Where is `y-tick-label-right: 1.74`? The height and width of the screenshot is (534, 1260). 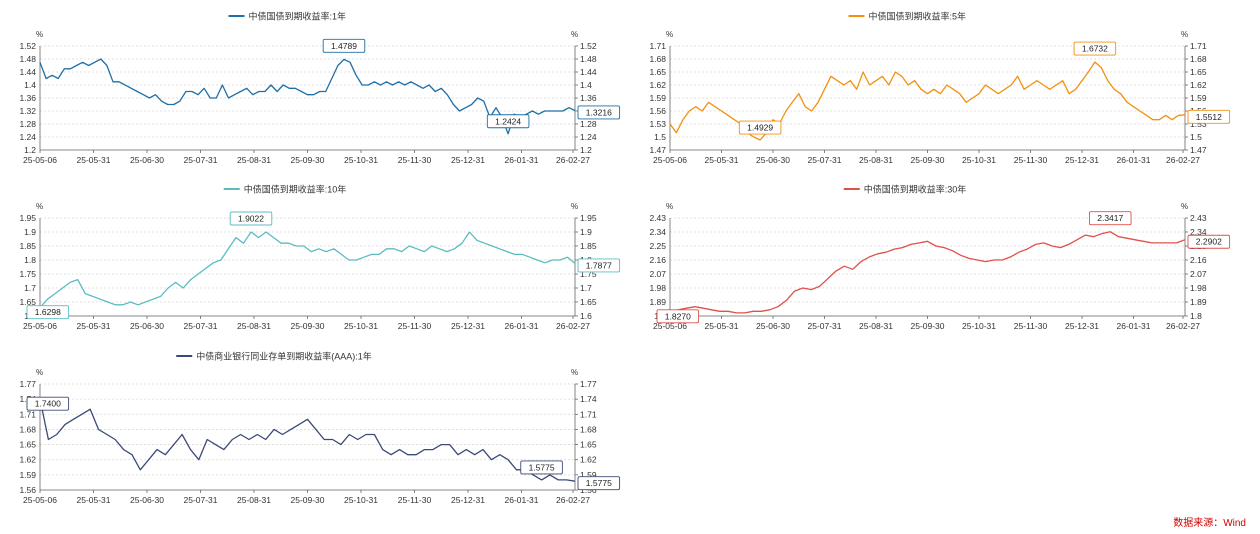
y-tick-label-right: 1.74 is located at coordinates (588, 399).